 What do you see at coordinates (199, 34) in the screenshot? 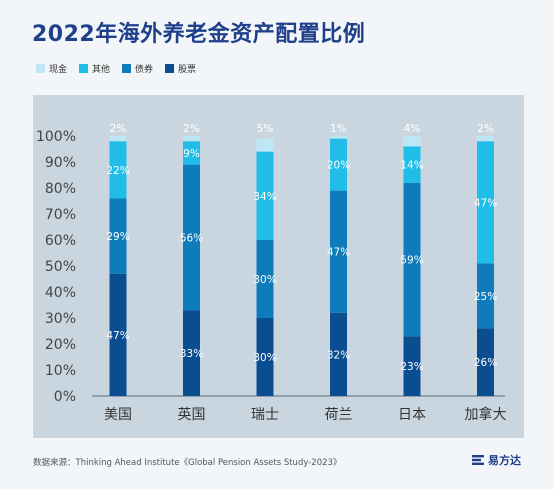
I see `page-title: 2022年海外养老金资产配置比例` at bounding box center [199, 34].